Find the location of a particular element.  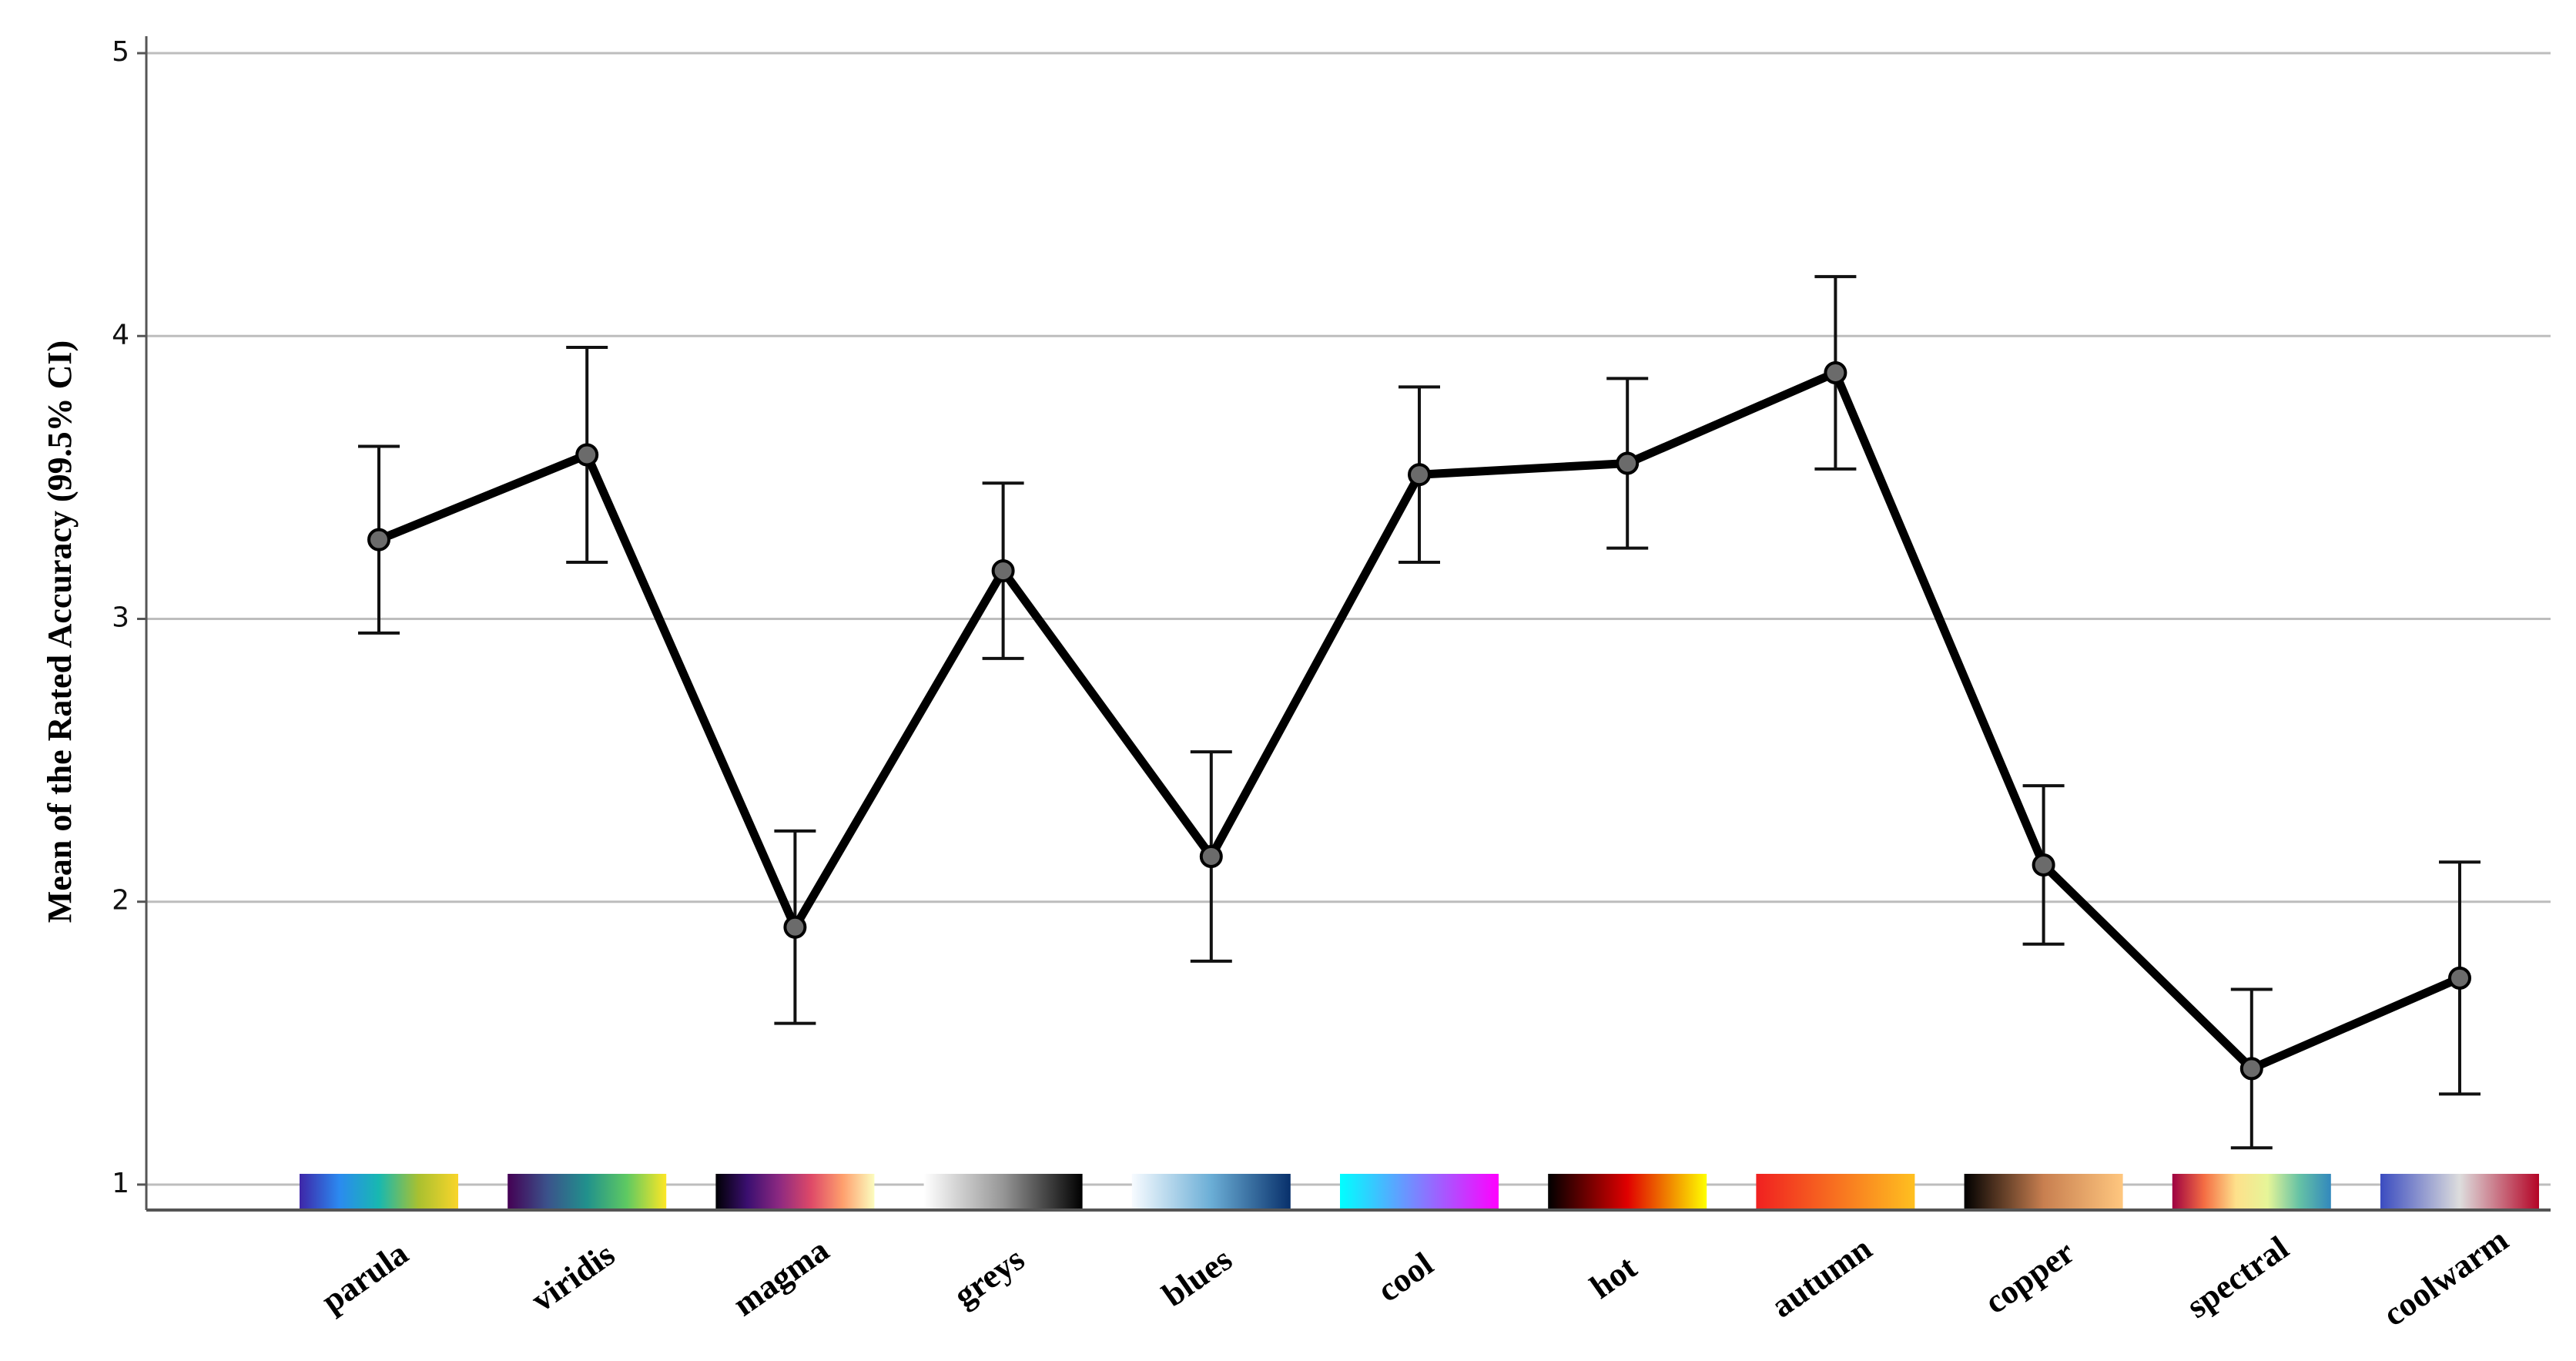

x-tick-label: hot is located at coordinates (1613, 1277).